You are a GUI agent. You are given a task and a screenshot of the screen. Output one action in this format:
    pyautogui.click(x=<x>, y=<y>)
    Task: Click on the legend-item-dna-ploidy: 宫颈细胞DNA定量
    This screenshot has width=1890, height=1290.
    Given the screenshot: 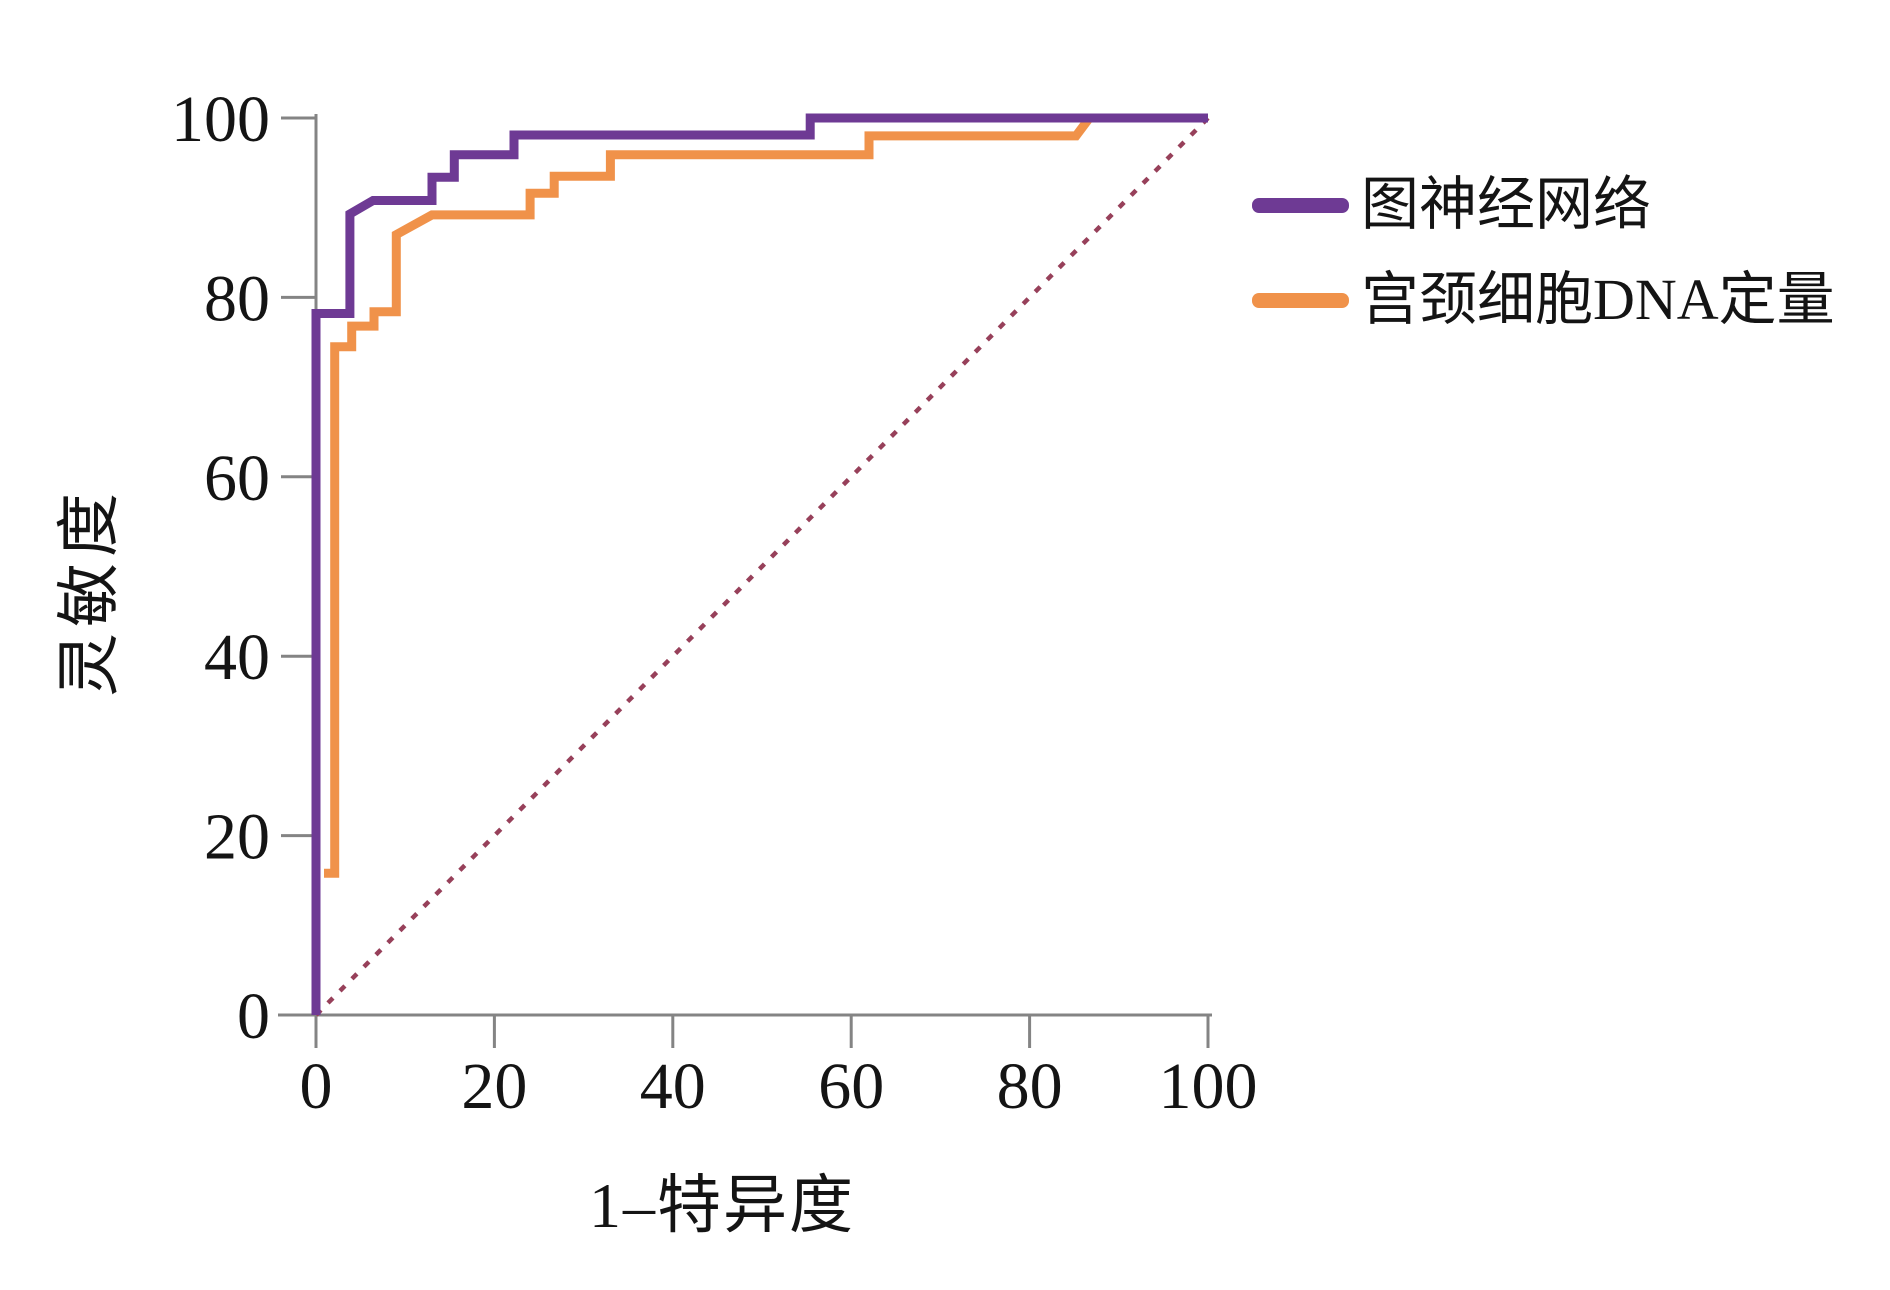 What is the action you would take?
    pyautogui.click(x=1543, y=300)
    